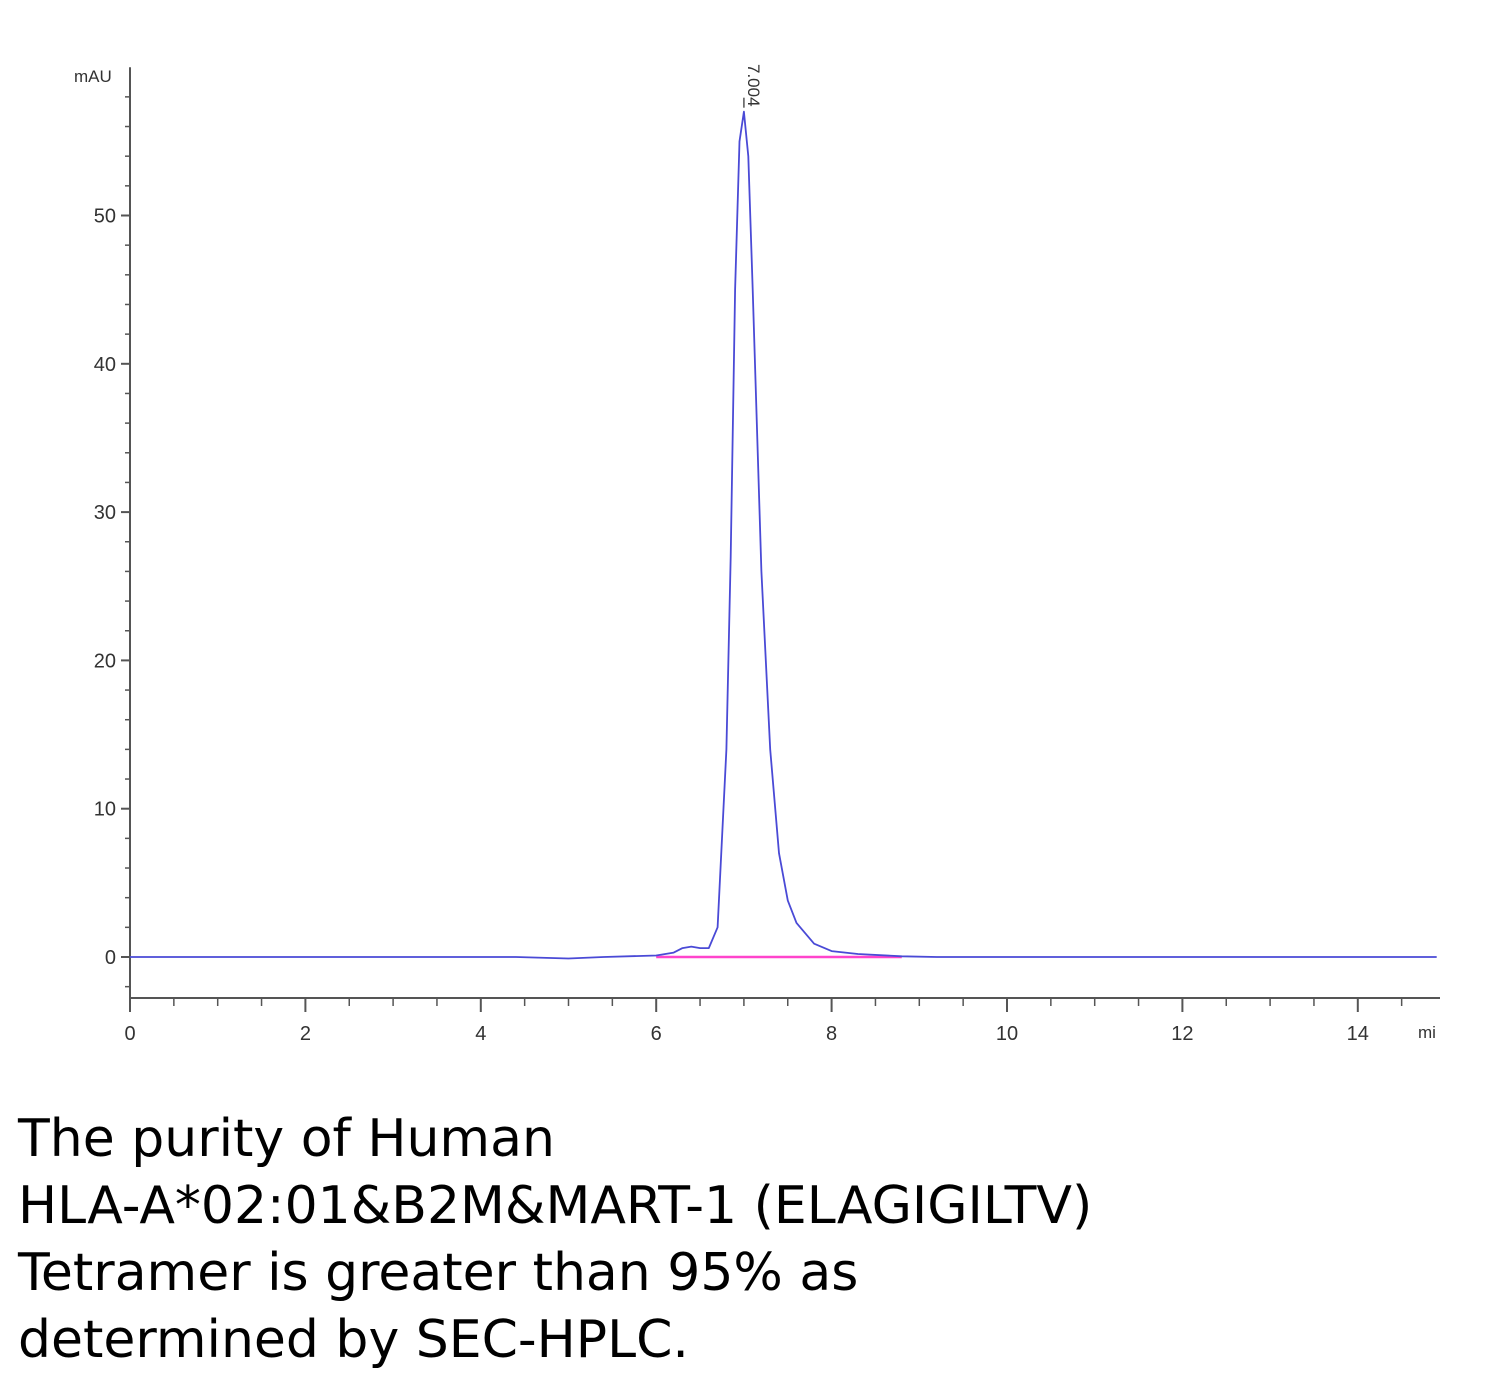 Image resolution: width=1500 pixels, height=1384 pixels. I want to click on y-tick-label: 10, so click(105, 810).